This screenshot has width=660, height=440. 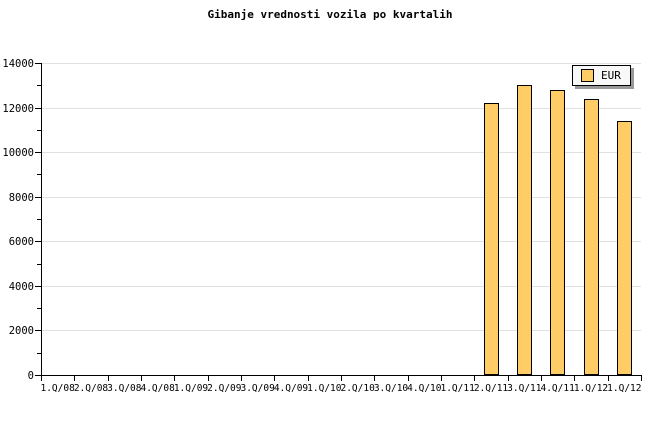 I want to click on y-axis-line, so click(x=41, y=219).